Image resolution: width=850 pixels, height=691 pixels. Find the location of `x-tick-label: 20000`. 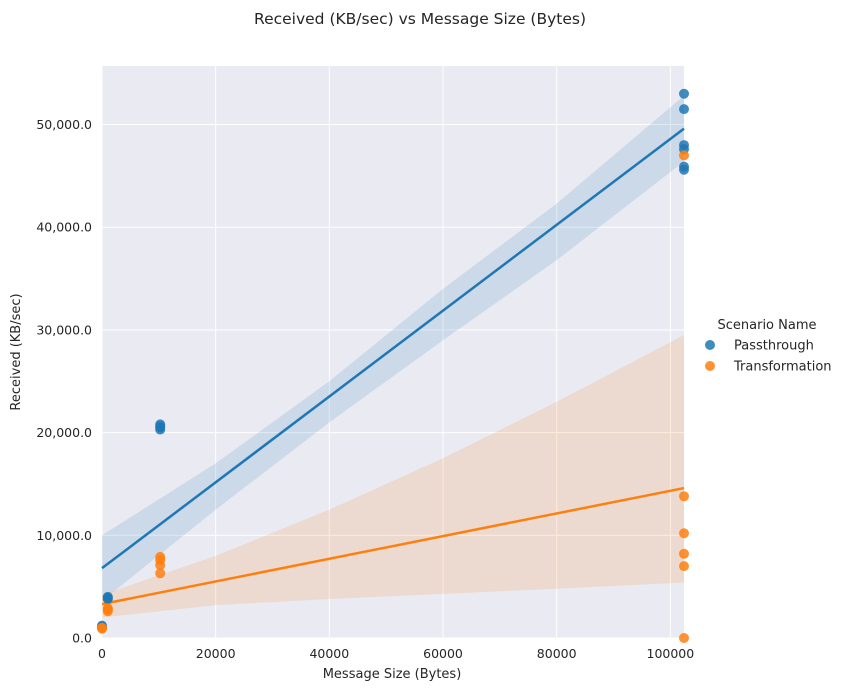

x-tick-label: 20000 is located at coordinates (216, 653).